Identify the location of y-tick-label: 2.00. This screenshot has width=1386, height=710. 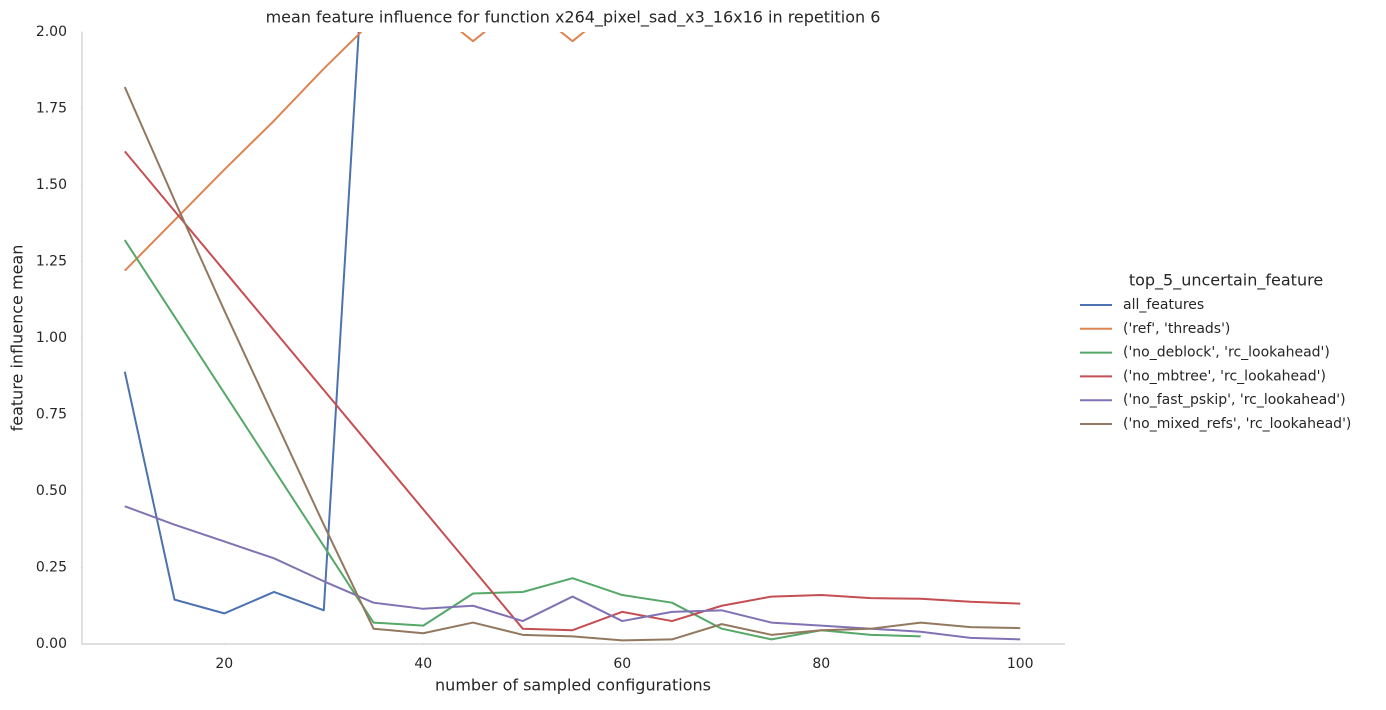
(51, 32).